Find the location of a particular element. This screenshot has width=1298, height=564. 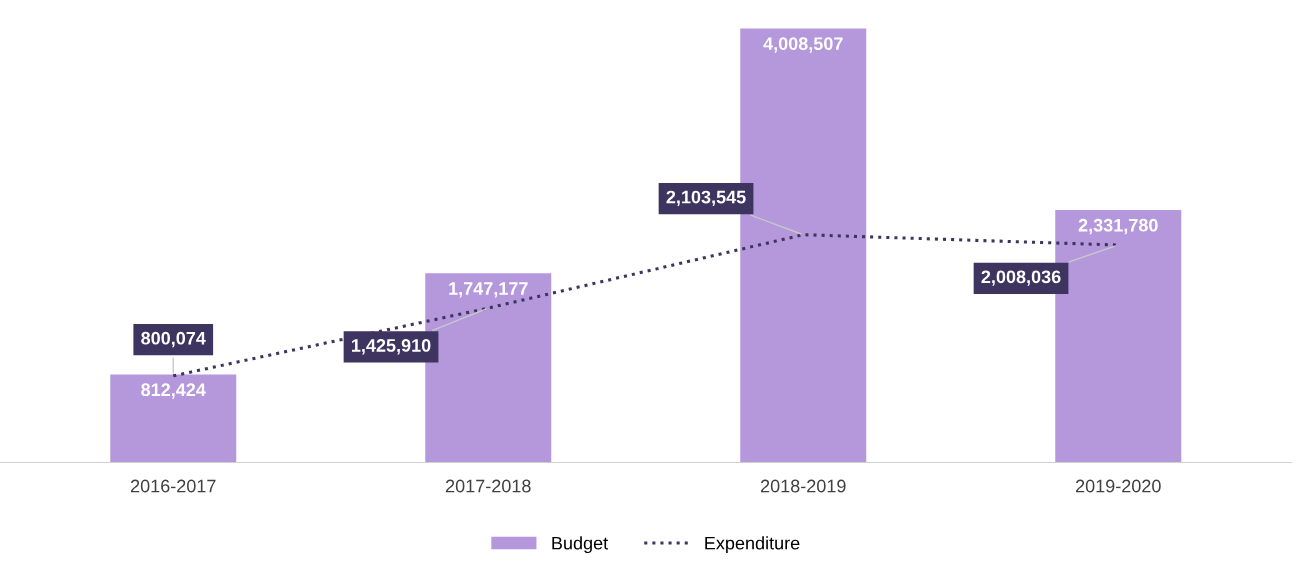

data-label: 2,008,036 is located at coordinates (1021, 278).